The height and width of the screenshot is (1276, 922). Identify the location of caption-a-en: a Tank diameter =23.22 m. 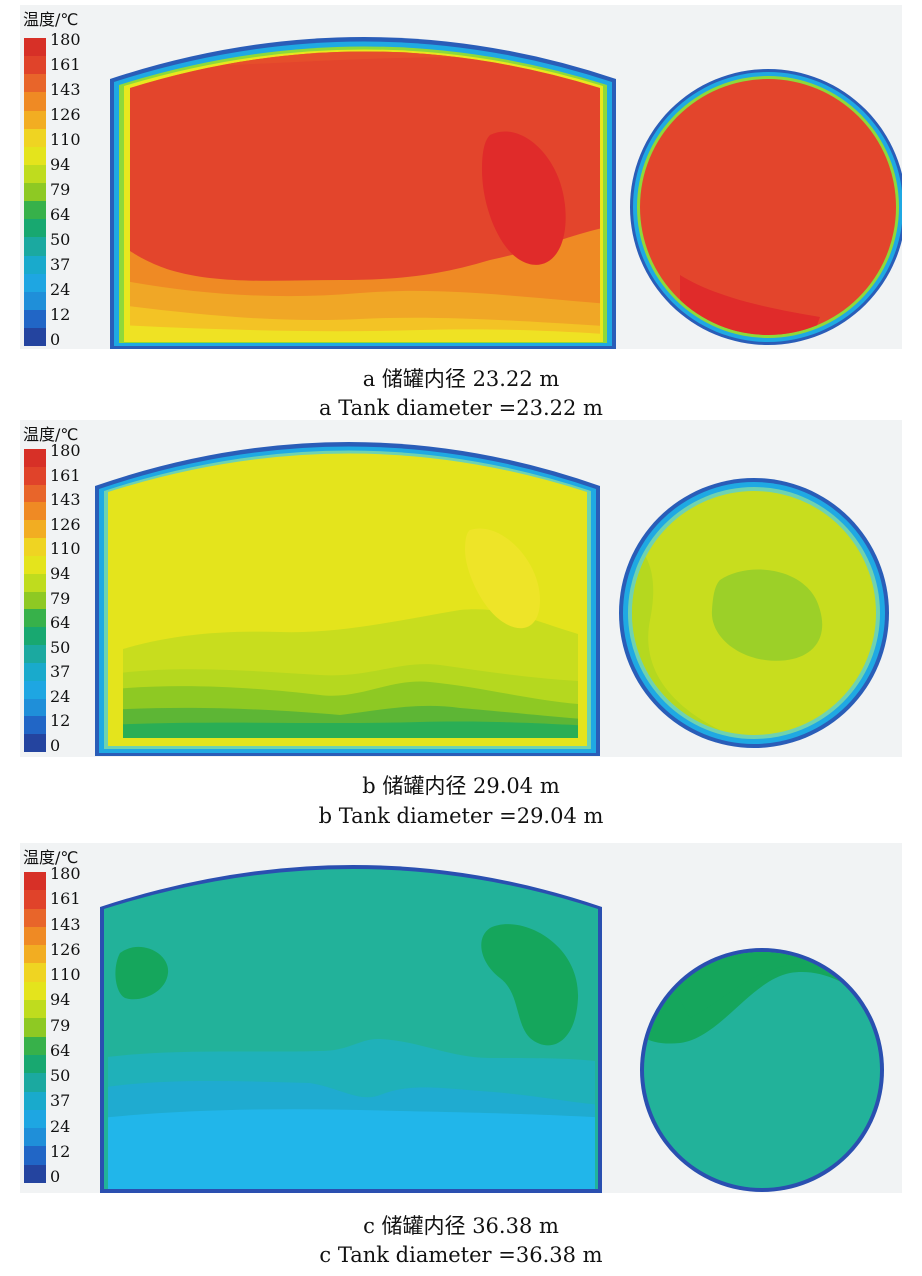
(461, 408).